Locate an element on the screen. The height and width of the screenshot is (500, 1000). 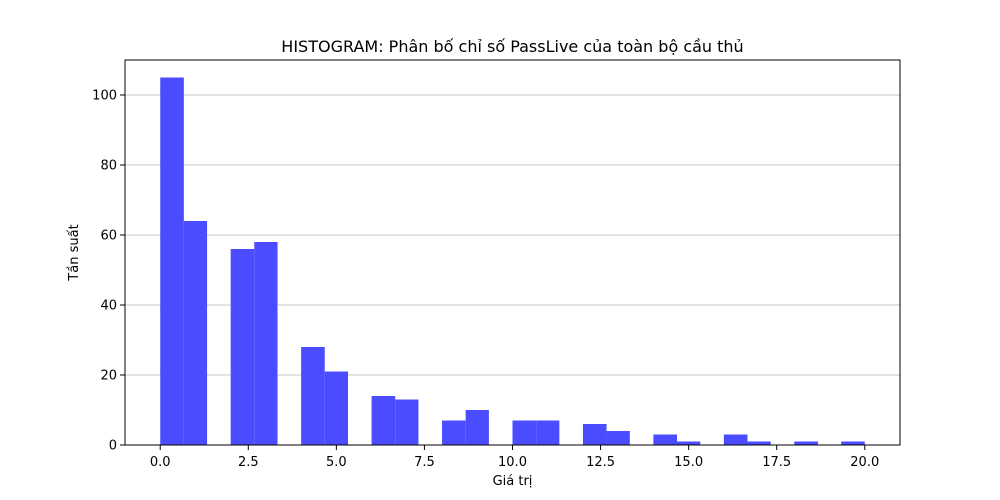
x-tick-label: 5.0 is located at coordinates (336, 462).